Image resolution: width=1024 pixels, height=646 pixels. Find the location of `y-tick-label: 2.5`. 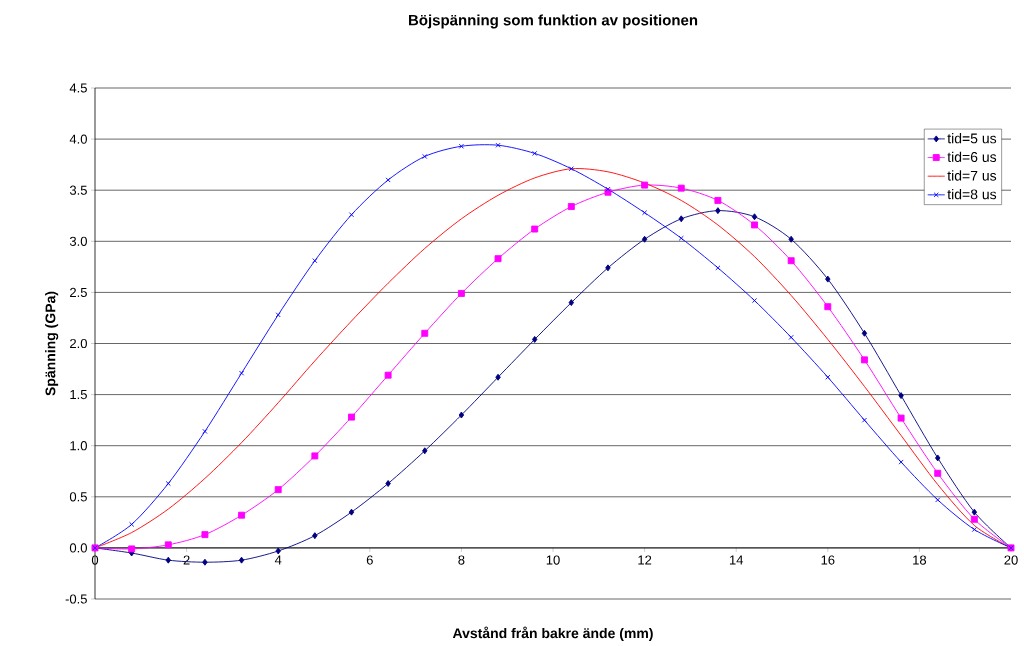

y-tick-label: 2.5 is located at coordinates (78, 292).